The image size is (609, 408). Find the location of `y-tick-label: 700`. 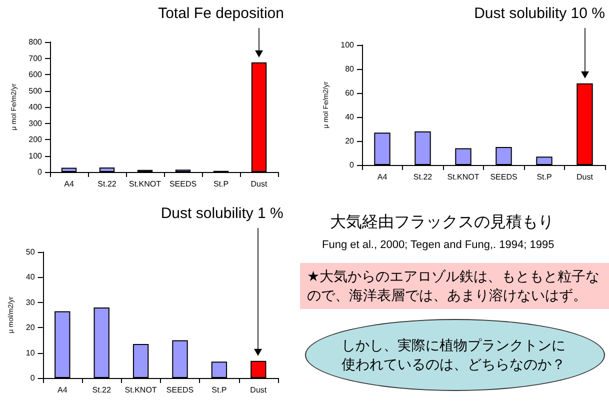

y-tick-label: 700 is located at coordinates (35, 58).